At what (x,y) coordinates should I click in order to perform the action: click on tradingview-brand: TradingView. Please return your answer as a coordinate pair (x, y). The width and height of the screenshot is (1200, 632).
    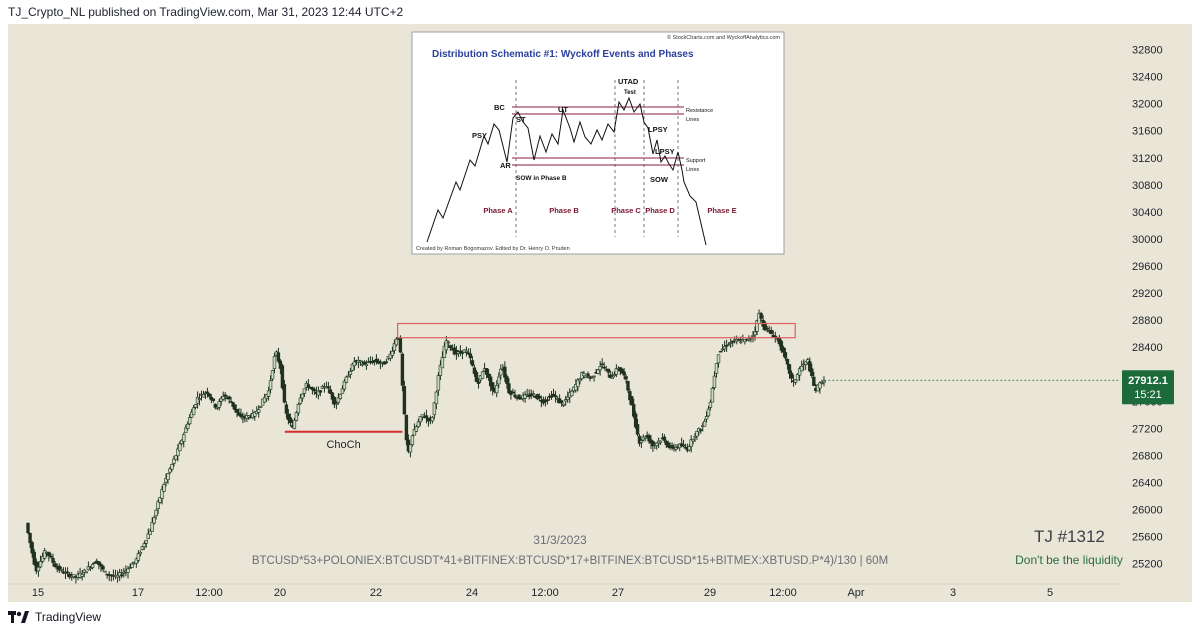
    Looking at the image, I should click on (54, 617).